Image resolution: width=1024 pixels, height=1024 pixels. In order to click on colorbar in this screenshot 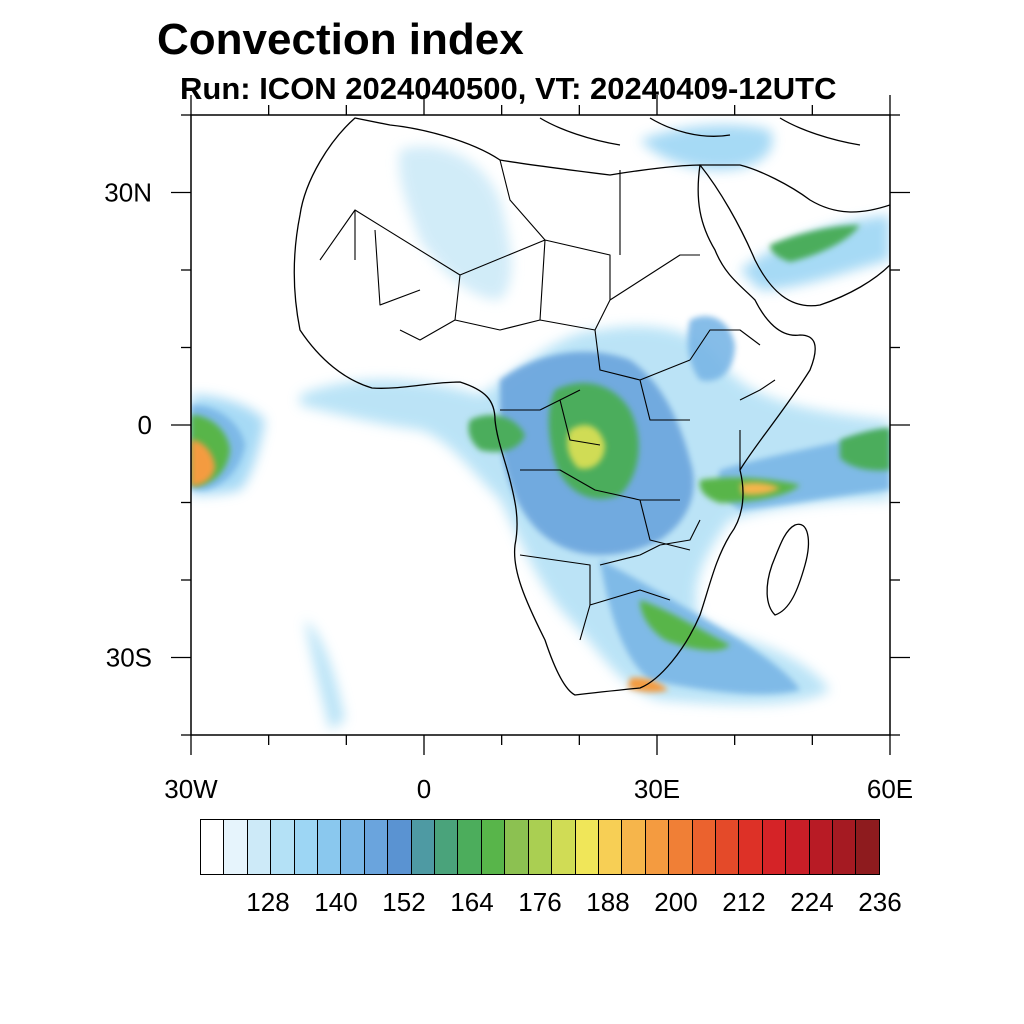, I will do `click(540, 847)`.